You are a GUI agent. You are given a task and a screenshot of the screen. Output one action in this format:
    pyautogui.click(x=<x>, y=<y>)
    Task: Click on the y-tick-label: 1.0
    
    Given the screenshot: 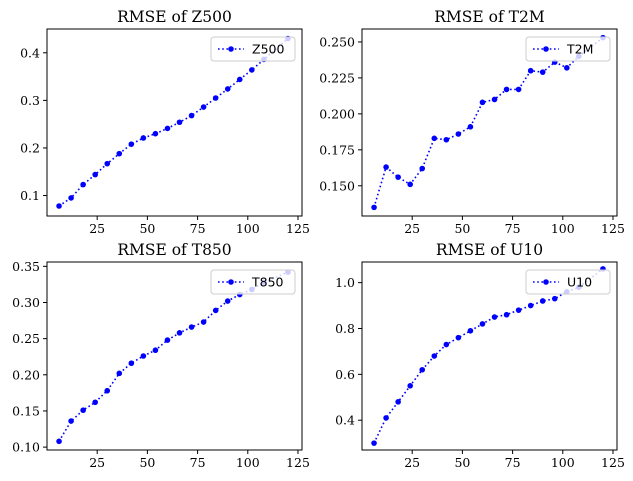 What is the action you would take?
    pyautogui.click(x=345, y=282)
    